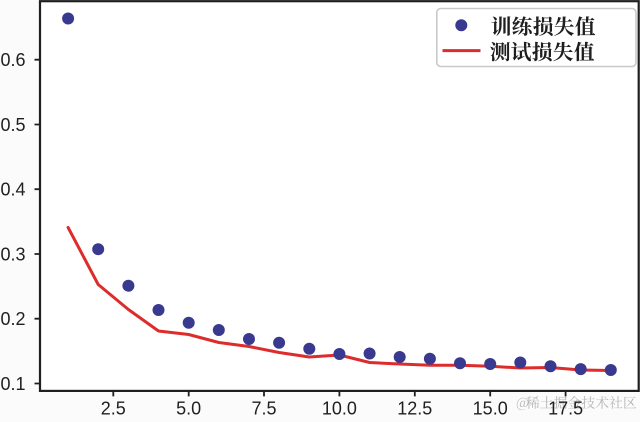  Describe the element at coordinates (12, 255) in the screenshot. I see `svg-text: 0.3` at that location.